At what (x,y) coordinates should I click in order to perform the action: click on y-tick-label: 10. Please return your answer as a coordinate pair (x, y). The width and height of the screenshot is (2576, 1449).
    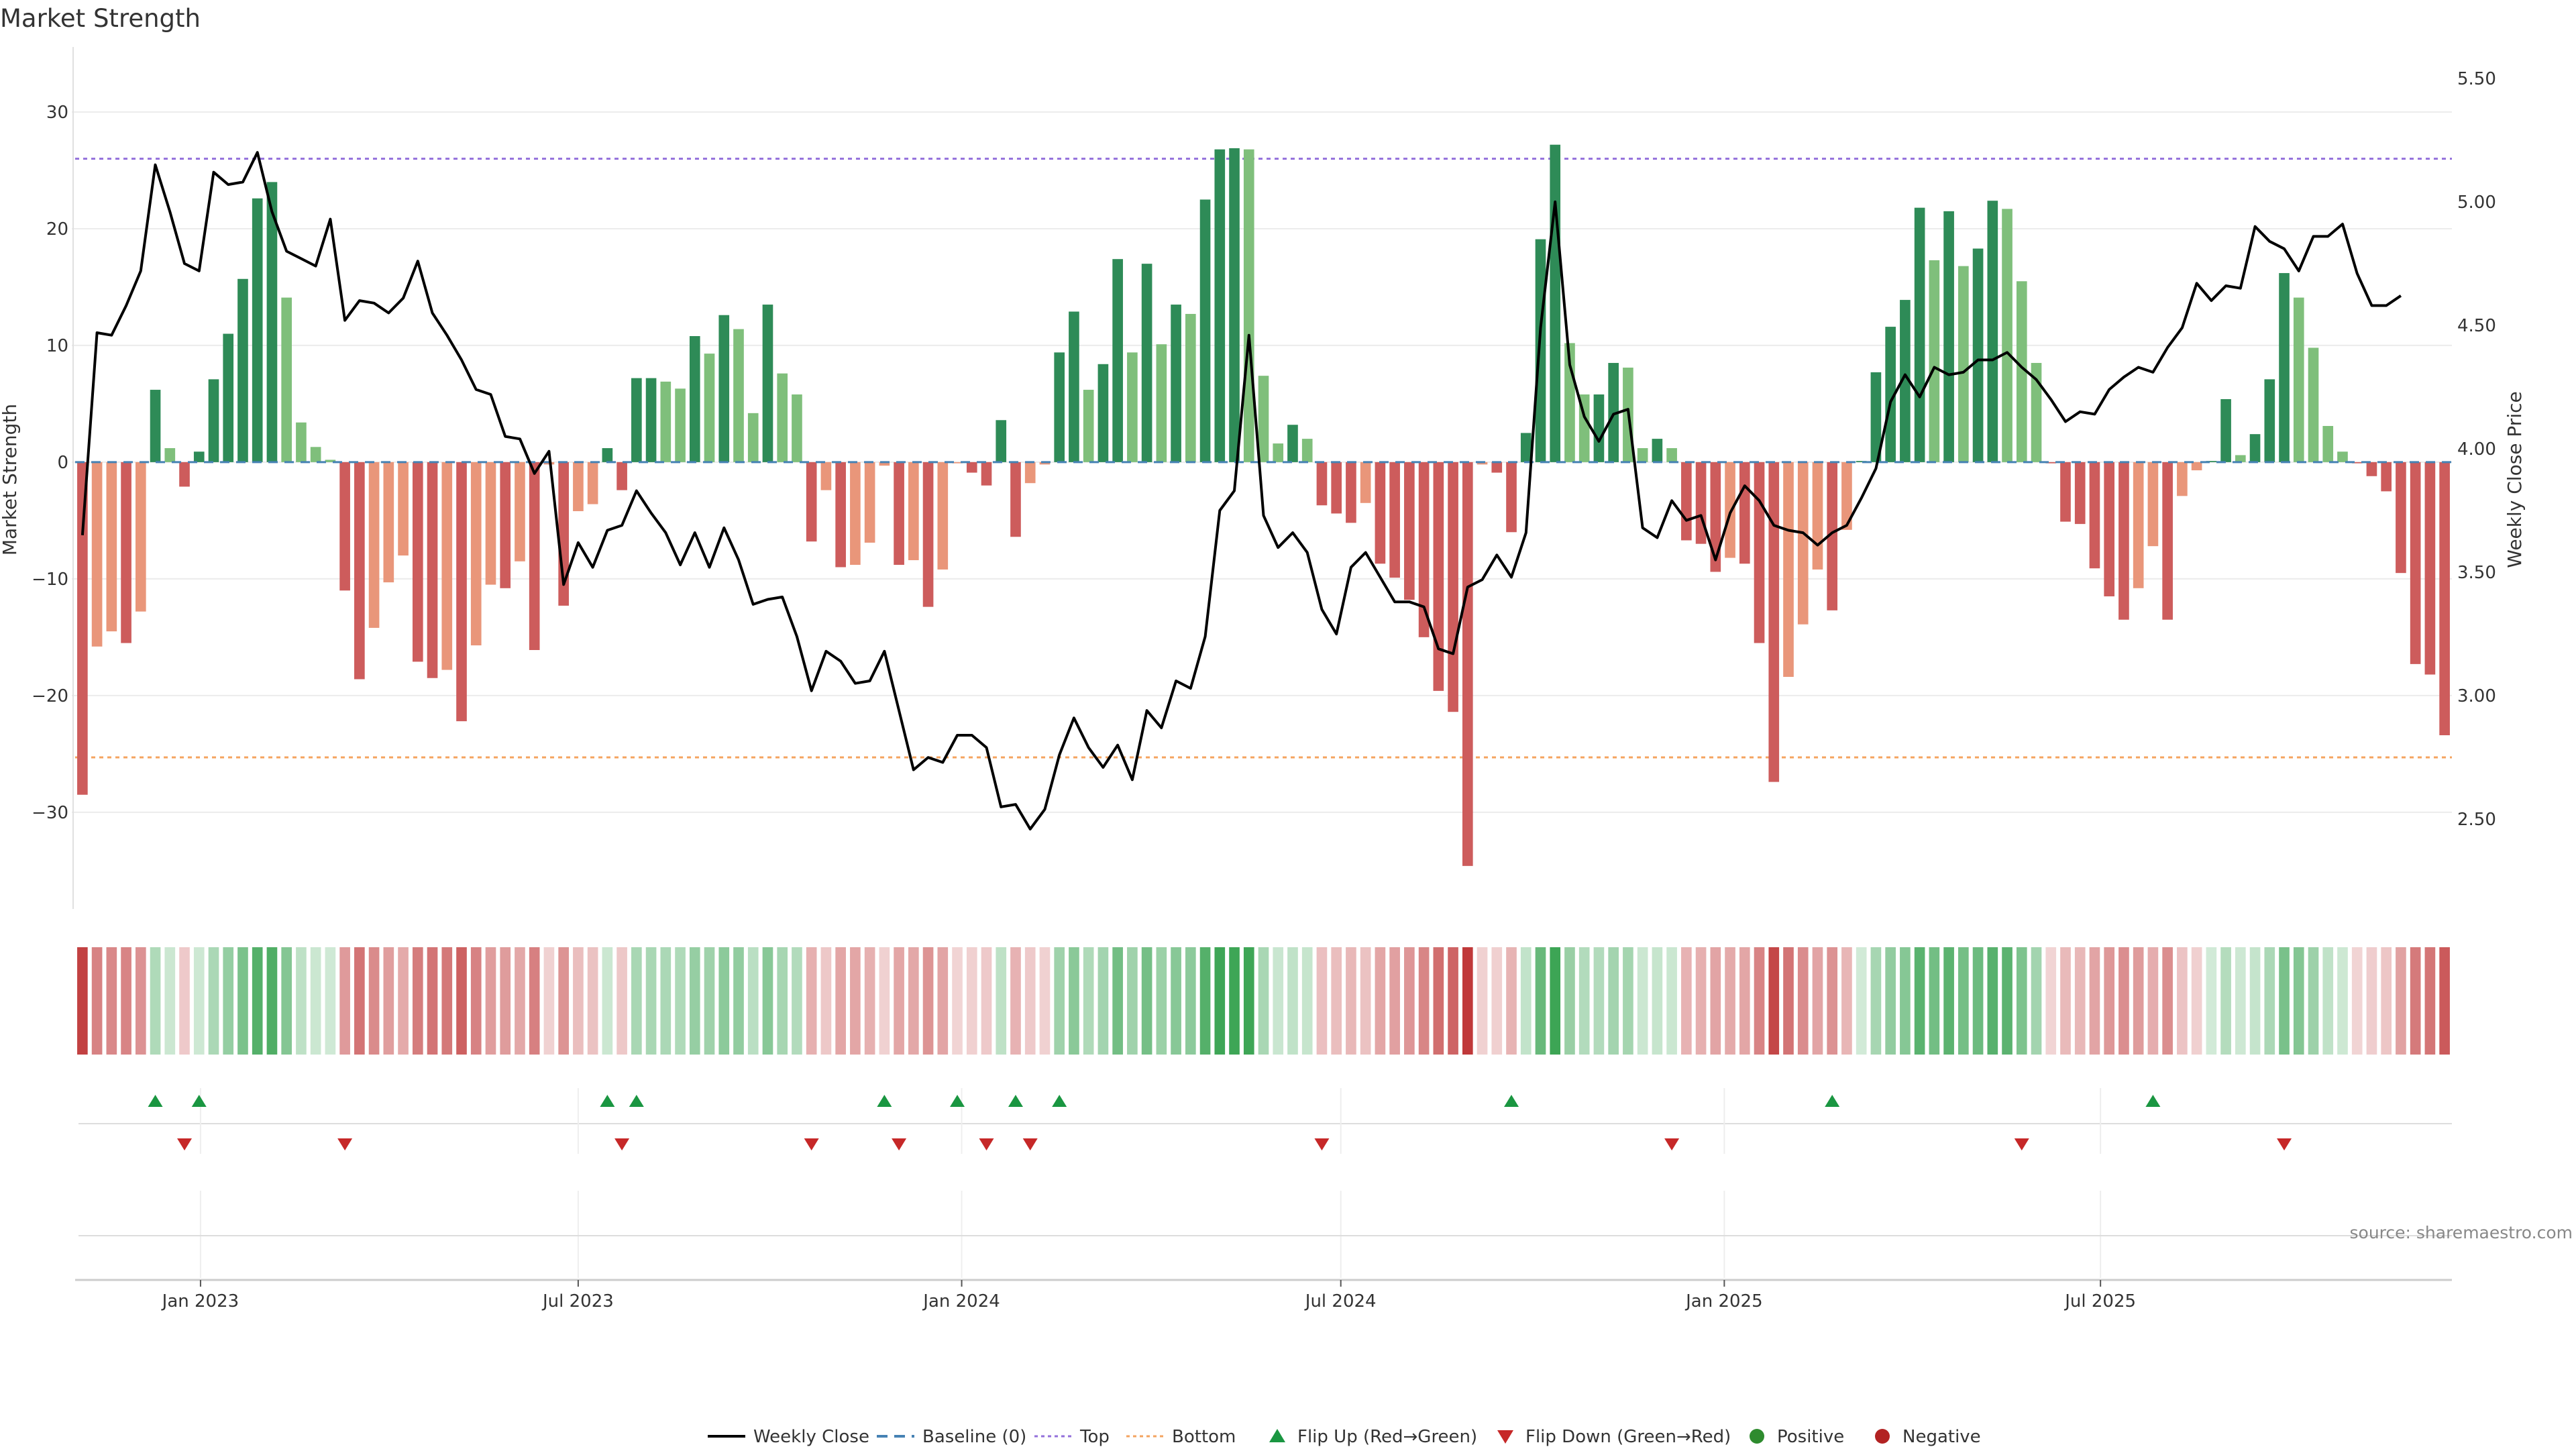
    Looking at the image, I should click on (57, 346).